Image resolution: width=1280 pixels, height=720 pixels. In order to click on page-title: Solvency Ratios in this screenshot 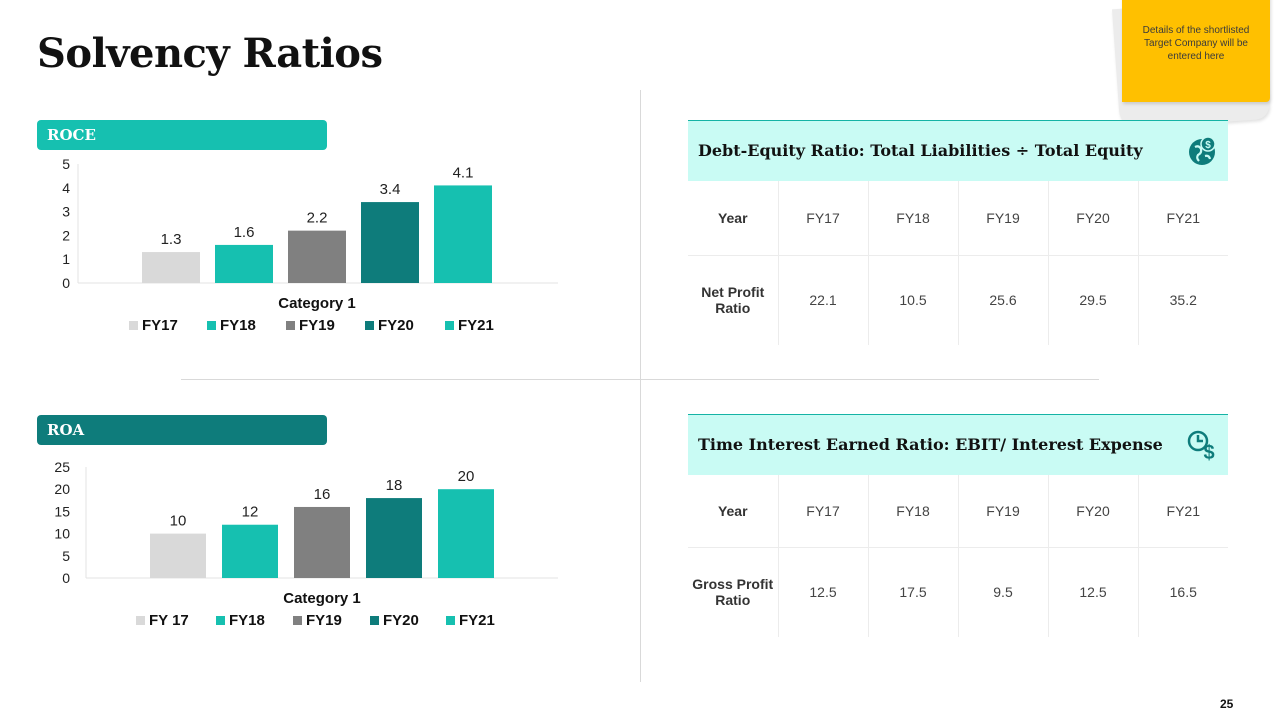, I will do `click(210, 53)`.